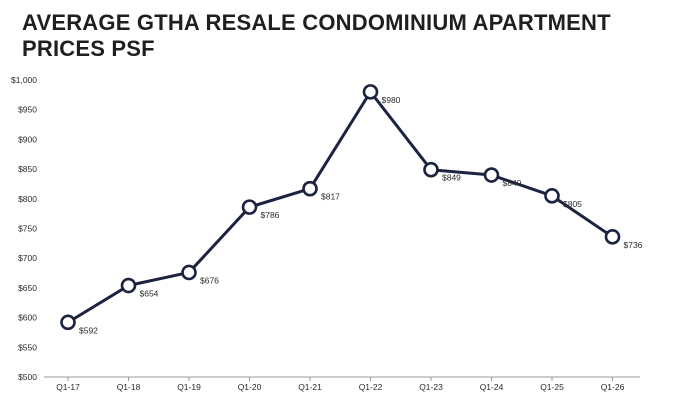 This screenshot has height=413, width=681. I want to click on x-tick-label: Q1-20, so click(250, 387).